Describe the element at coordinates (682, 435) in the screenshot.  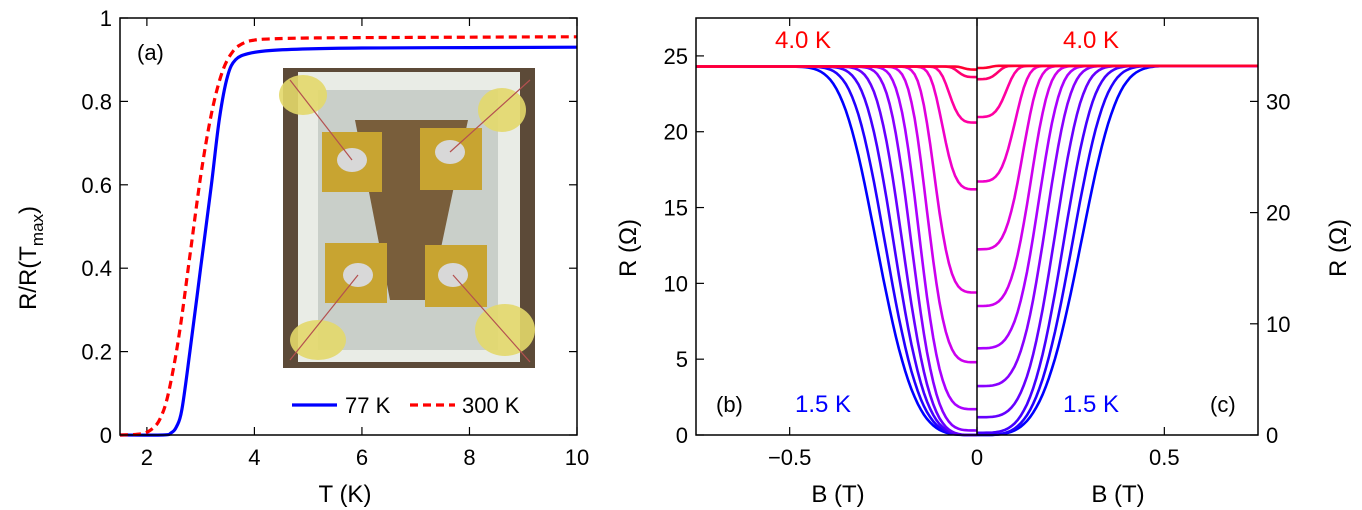
I see `panel-b-ytick-label-0: 0` at that location.